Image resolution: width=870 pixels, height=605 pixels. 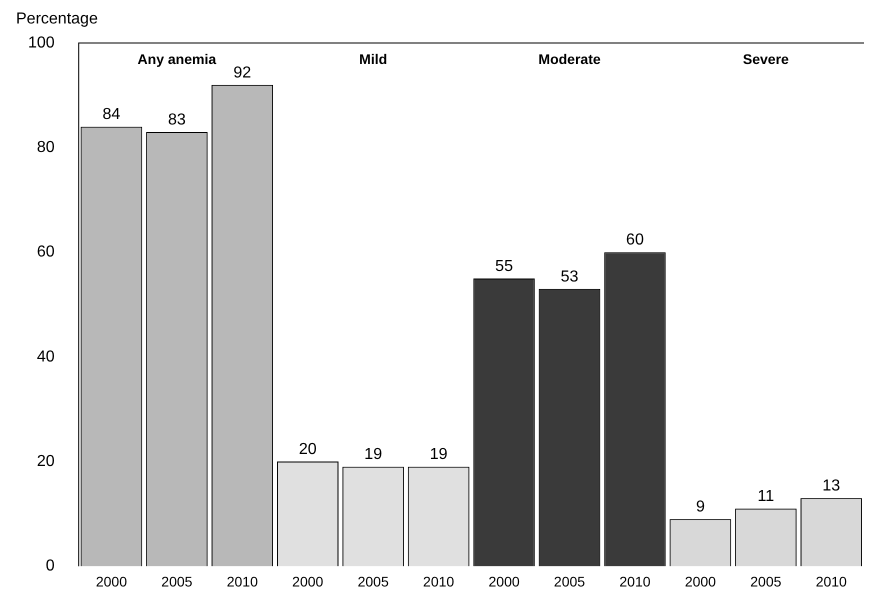 What do you see at coordinates (45, 147) in the screenshot?
I see `y-tick-label: 80` at bounding box center [45, 147].